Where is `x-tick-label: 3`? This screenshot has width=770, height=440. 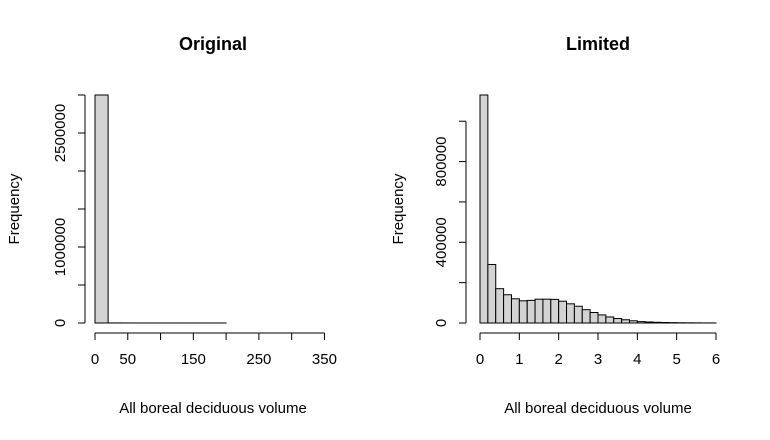 x-tick-label: 3 is located at coordinates (598, 359).